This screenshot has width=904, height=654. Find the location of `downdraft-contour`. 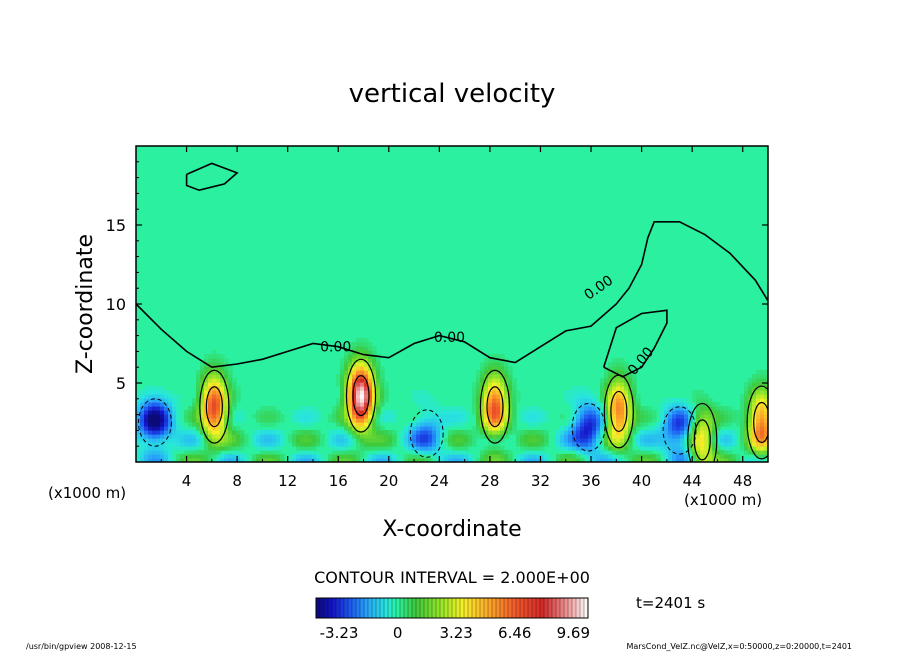

downdraft-contour is located at coordinates (426, 433).